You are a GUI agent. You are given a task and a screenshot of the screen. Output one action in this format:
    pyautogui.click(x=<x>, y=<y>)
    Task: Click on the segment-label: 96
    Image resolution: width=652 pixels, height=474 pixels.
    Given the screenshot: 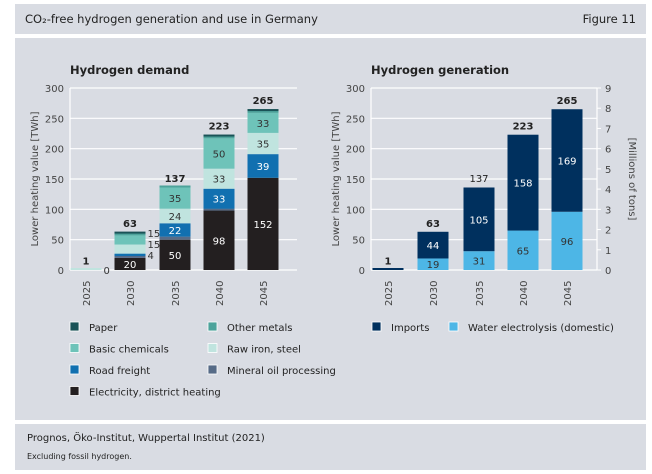 What is the action you would take?
    pyautogui.click(x=567, y=242)
    